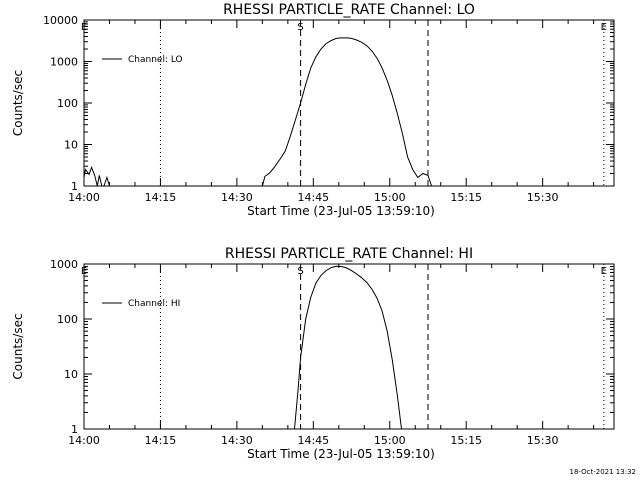 This screenshot has height=480, width=640. Describe the element at coordinates (349, 254) in the screenshot. I see `chart-title: RHESSI PARTICLE_RATE Channel: HI` at that location.